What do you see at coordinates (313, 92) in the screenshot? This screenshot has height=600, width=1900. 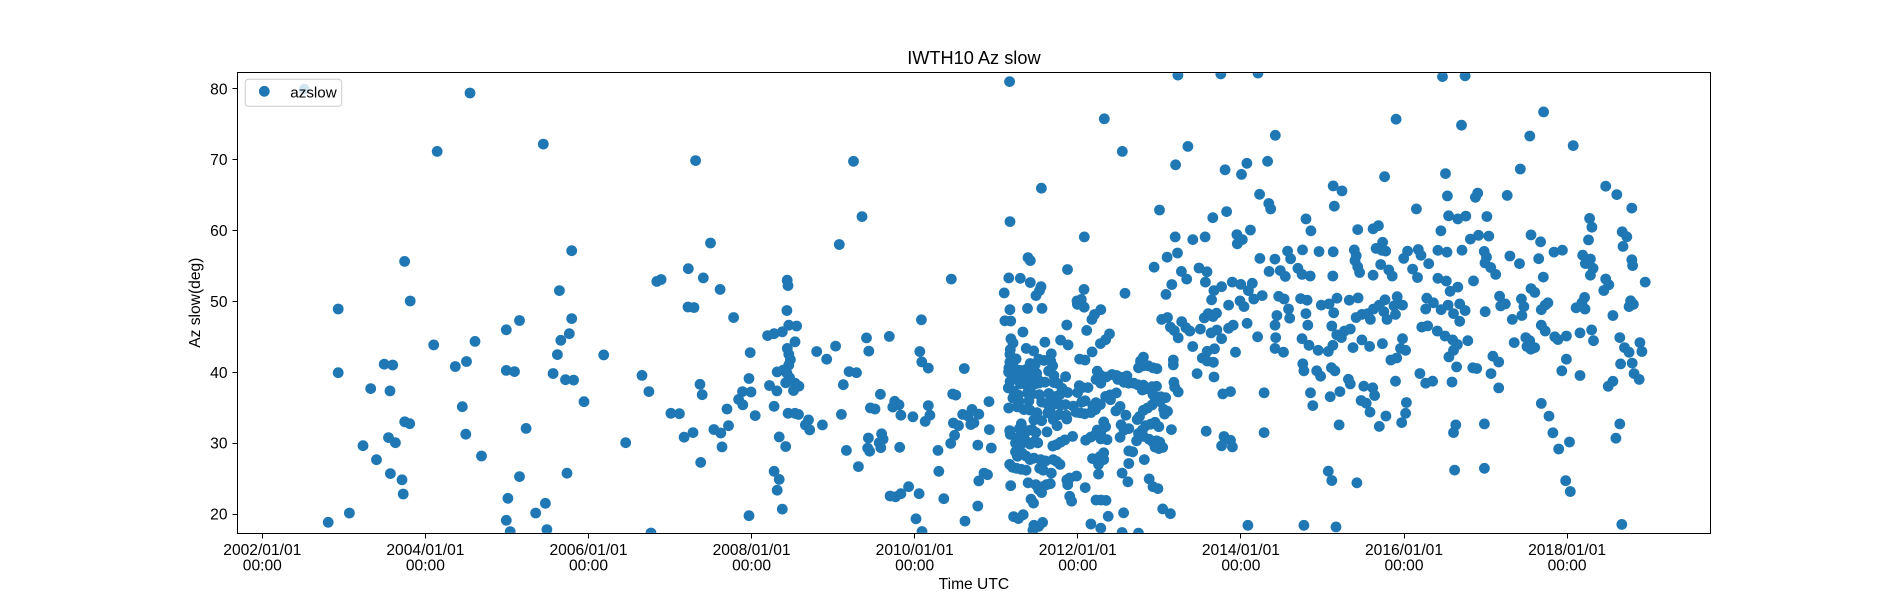 I see `svg-text: azslow` at bounding box center [313, 92].